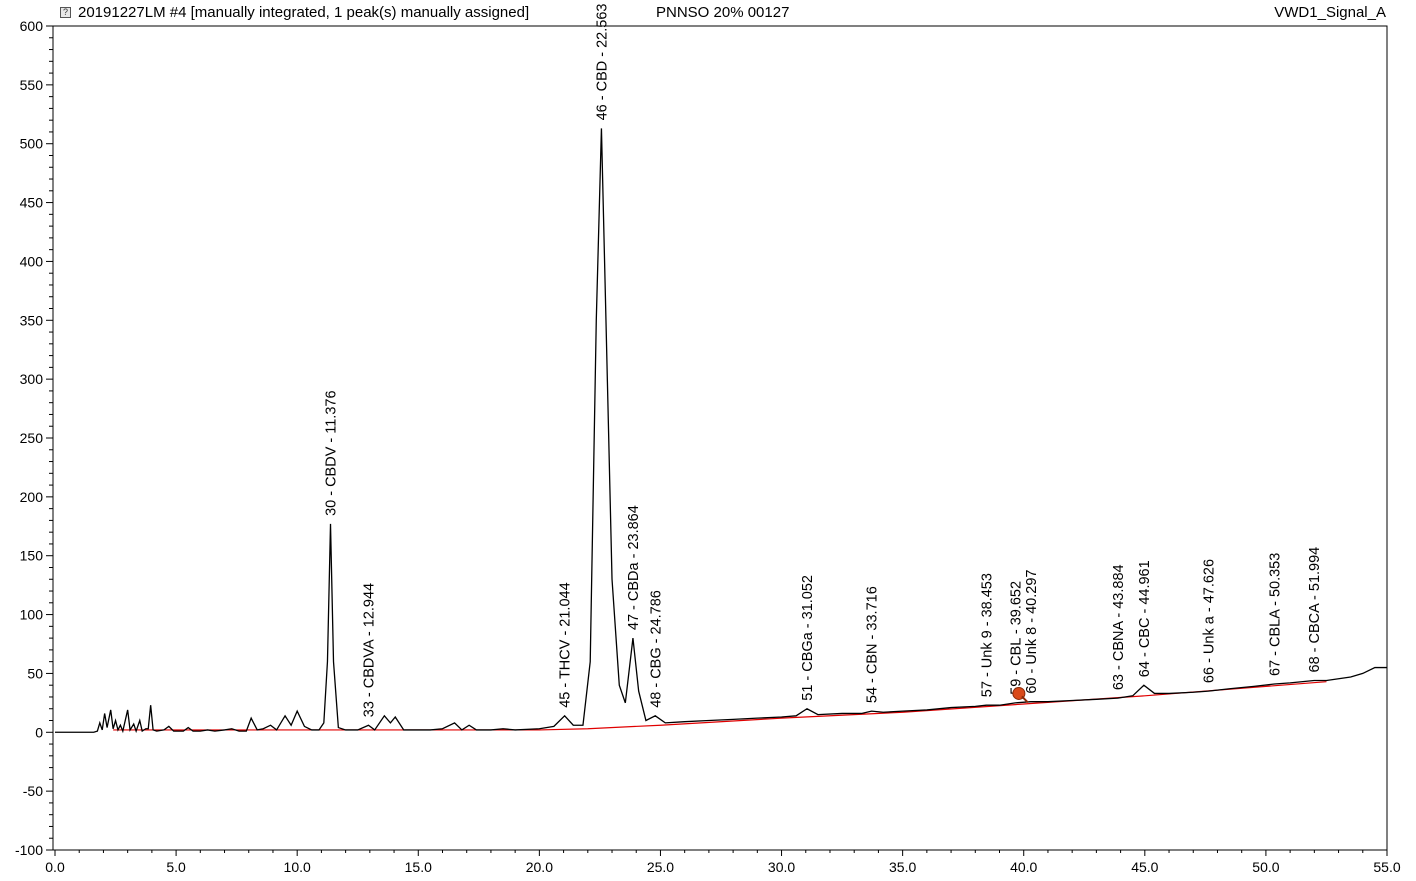  Describe the element at coordinates (297, 867) in the screenshot. I see `x-tick-label: 10.0` at that location.